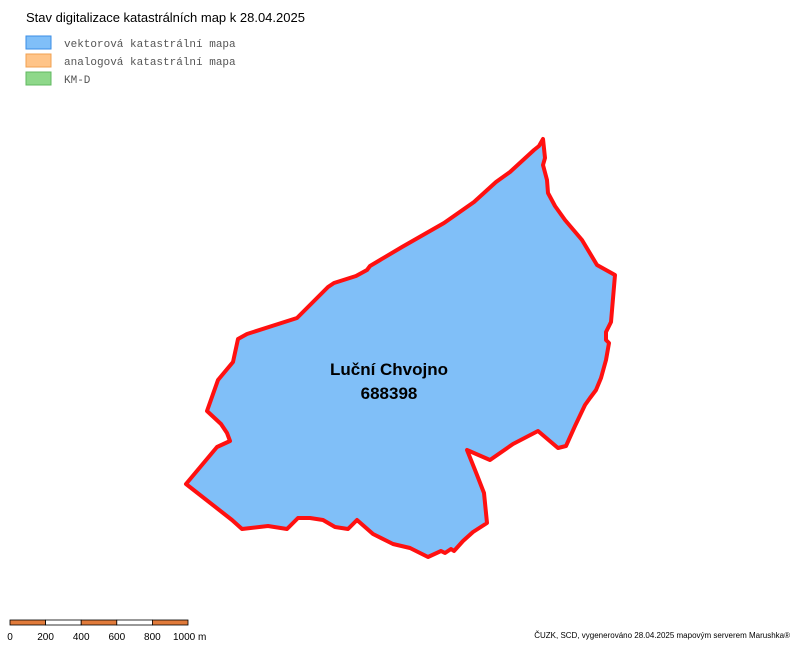 This screenshot has height=650, width=800. I want to click on area-name: Luční Chvojno, so click(389, 369).